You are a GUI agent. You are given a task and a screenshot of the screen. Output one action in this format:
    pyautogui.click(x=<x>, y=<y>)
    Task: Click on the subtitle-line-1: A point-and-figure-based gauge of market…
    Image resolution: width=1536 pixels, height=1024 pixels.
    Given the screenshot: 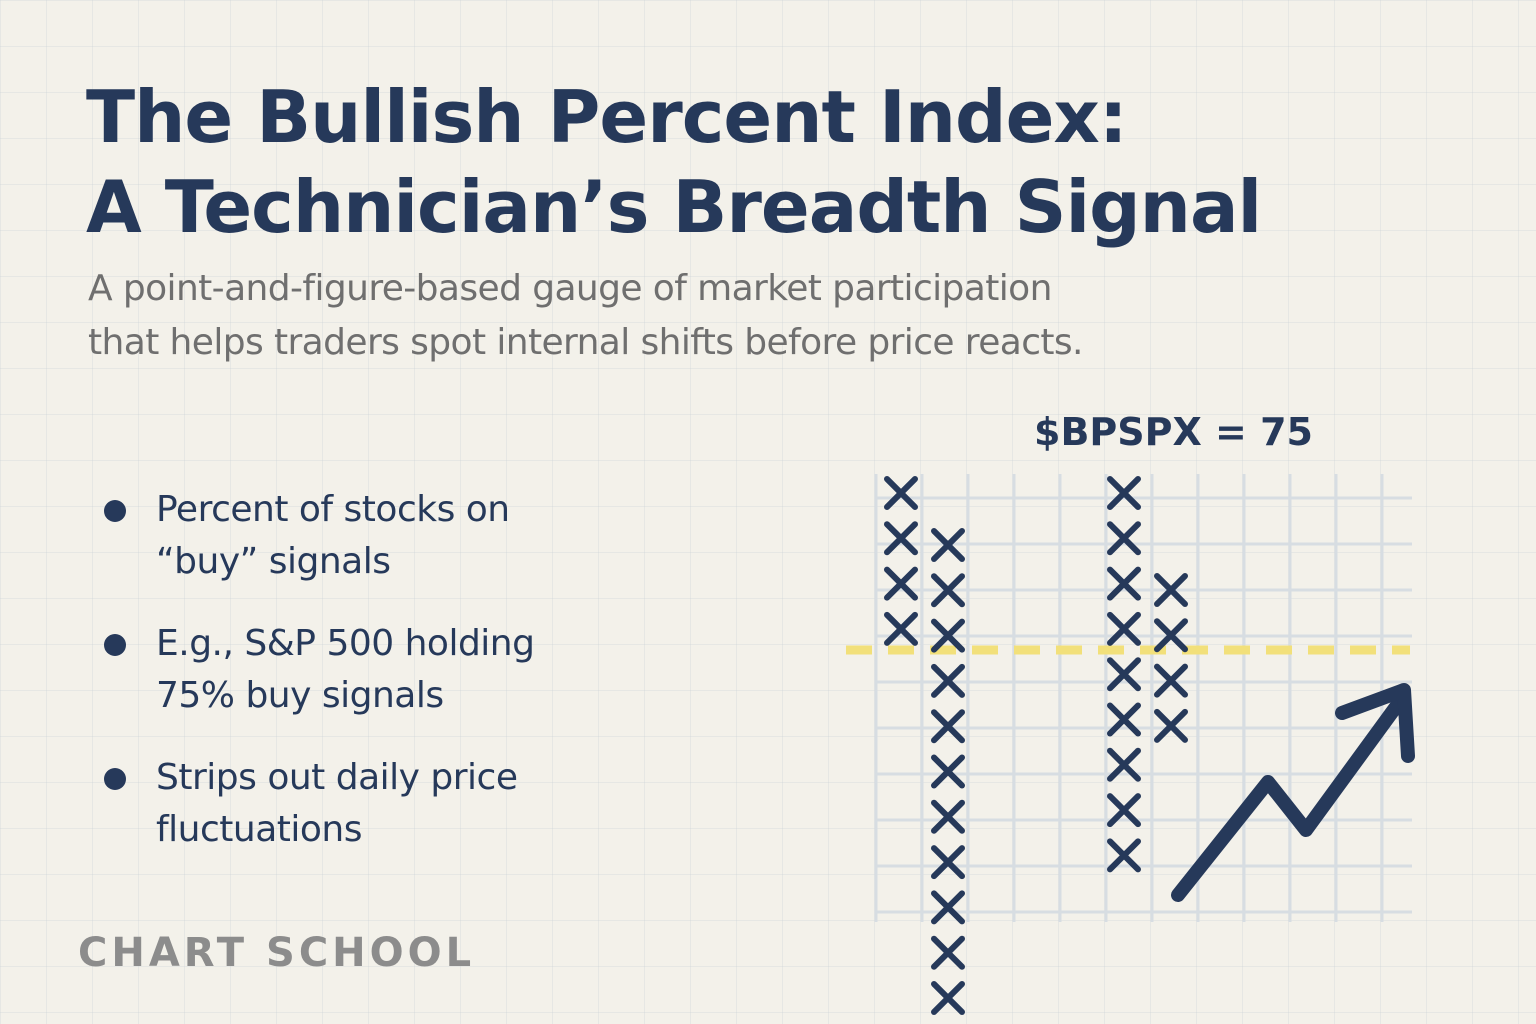 What is the action you would take?
    pyautogui.click(x=570, y=288)
    